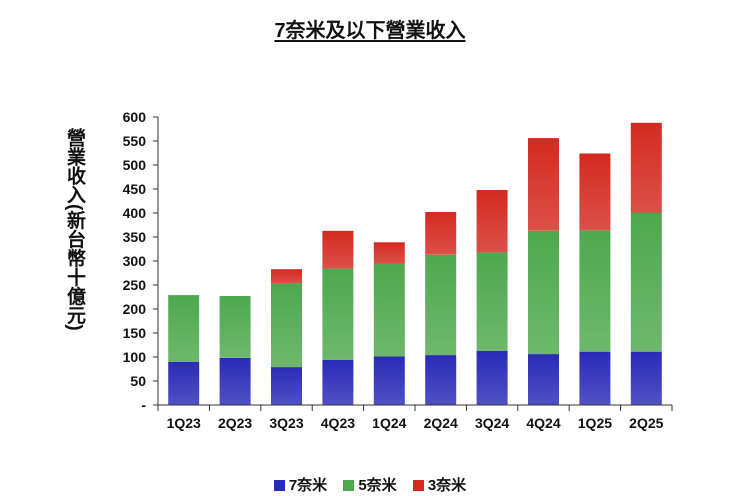  I want to click on bar-2Q24-3奈米, so click(441, 233).